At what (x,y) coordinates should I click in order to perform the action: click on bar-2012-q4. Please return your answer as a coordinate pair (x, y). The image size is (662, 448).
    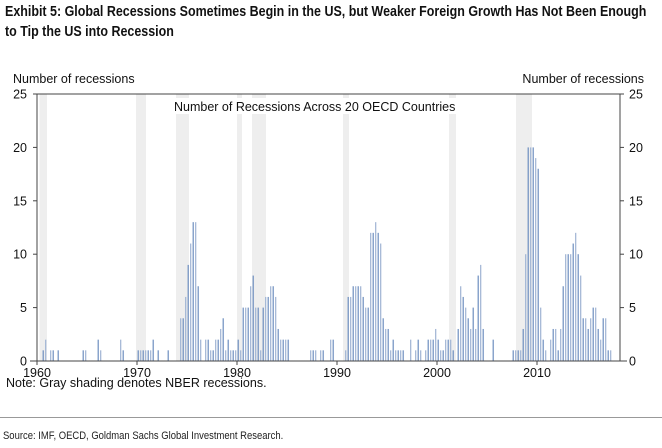
    Looking at the image, I should click on (566, 307).